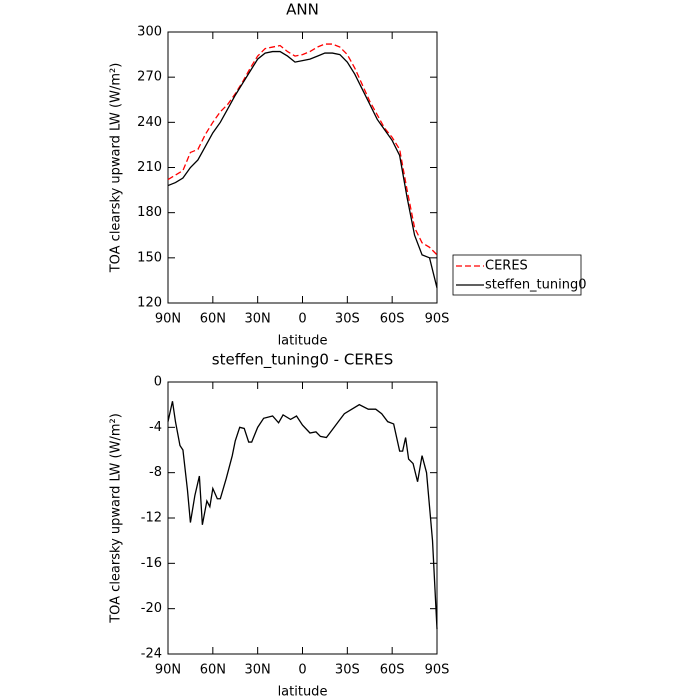 The height and width of the screenshot is (700, 700). I want to click on y-tick-label: -20, so click(151, 608).